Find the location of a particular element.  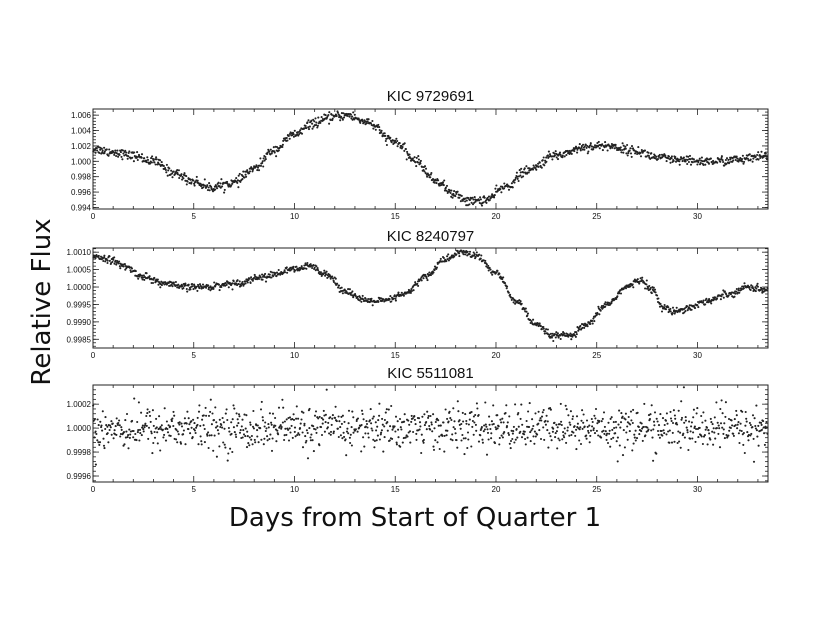

y-tick-label: 0.9996 is located at coordinates (79, 476).